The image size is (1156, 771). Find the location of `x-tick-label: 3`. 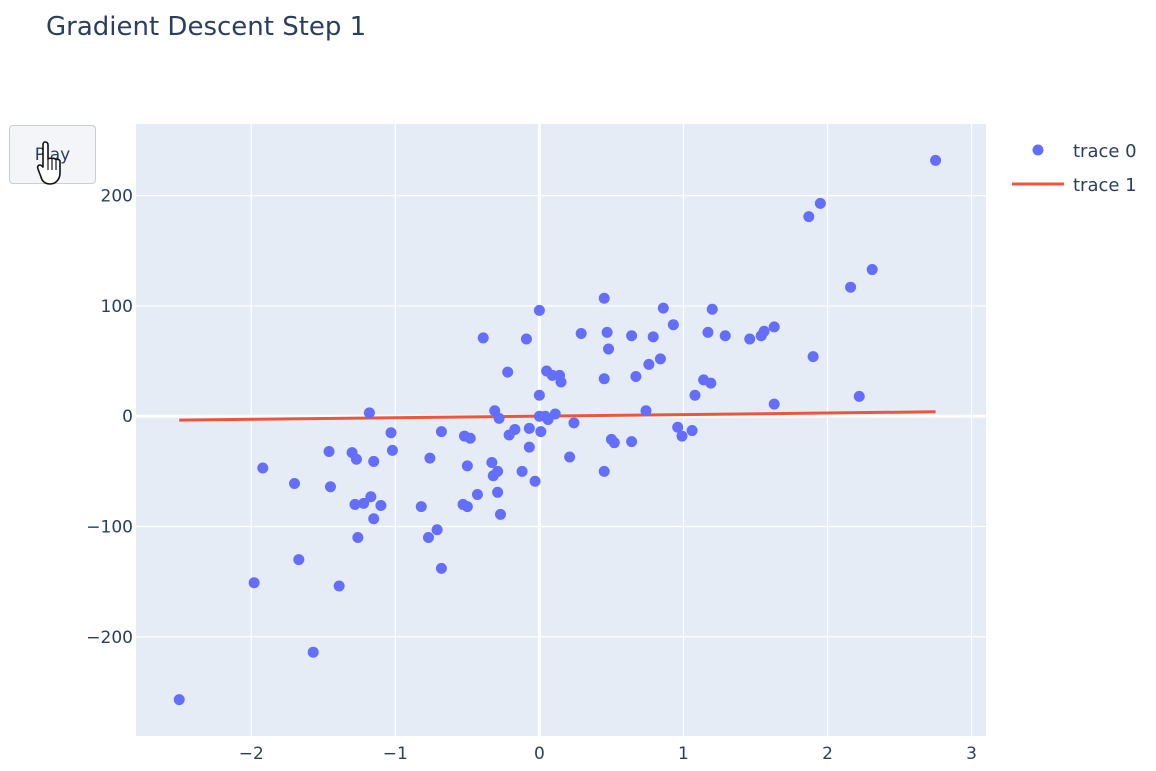

x-tick-label: 3 is located at coordinates (971, 754).